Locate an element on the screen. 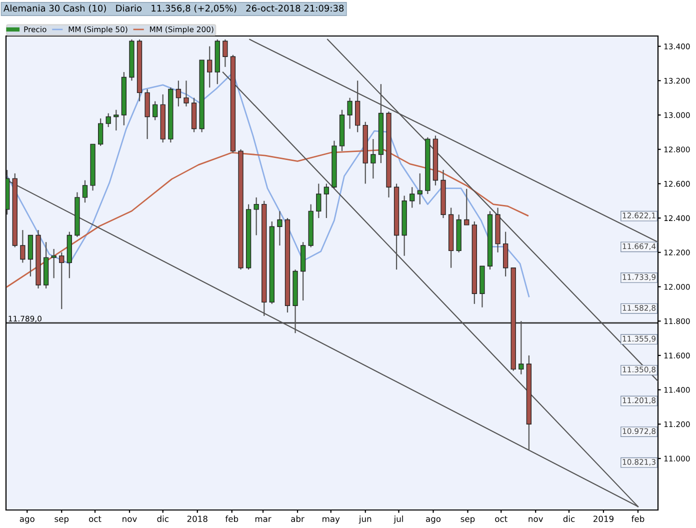 The image size is (696, 528). x-tick-label: may is located at coordinates (331, 520).